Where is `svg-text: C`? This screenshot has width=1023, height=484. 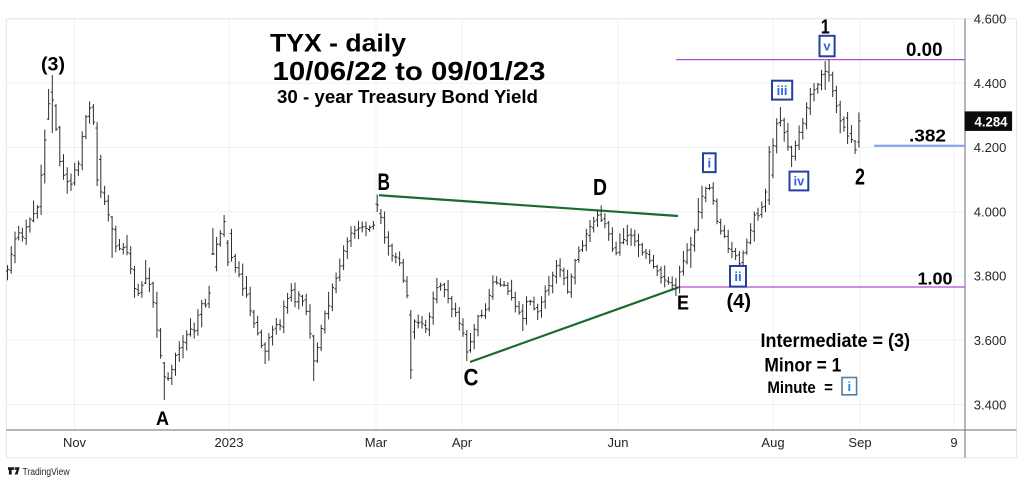 svg-text: C is located at coordinates (471, 378).